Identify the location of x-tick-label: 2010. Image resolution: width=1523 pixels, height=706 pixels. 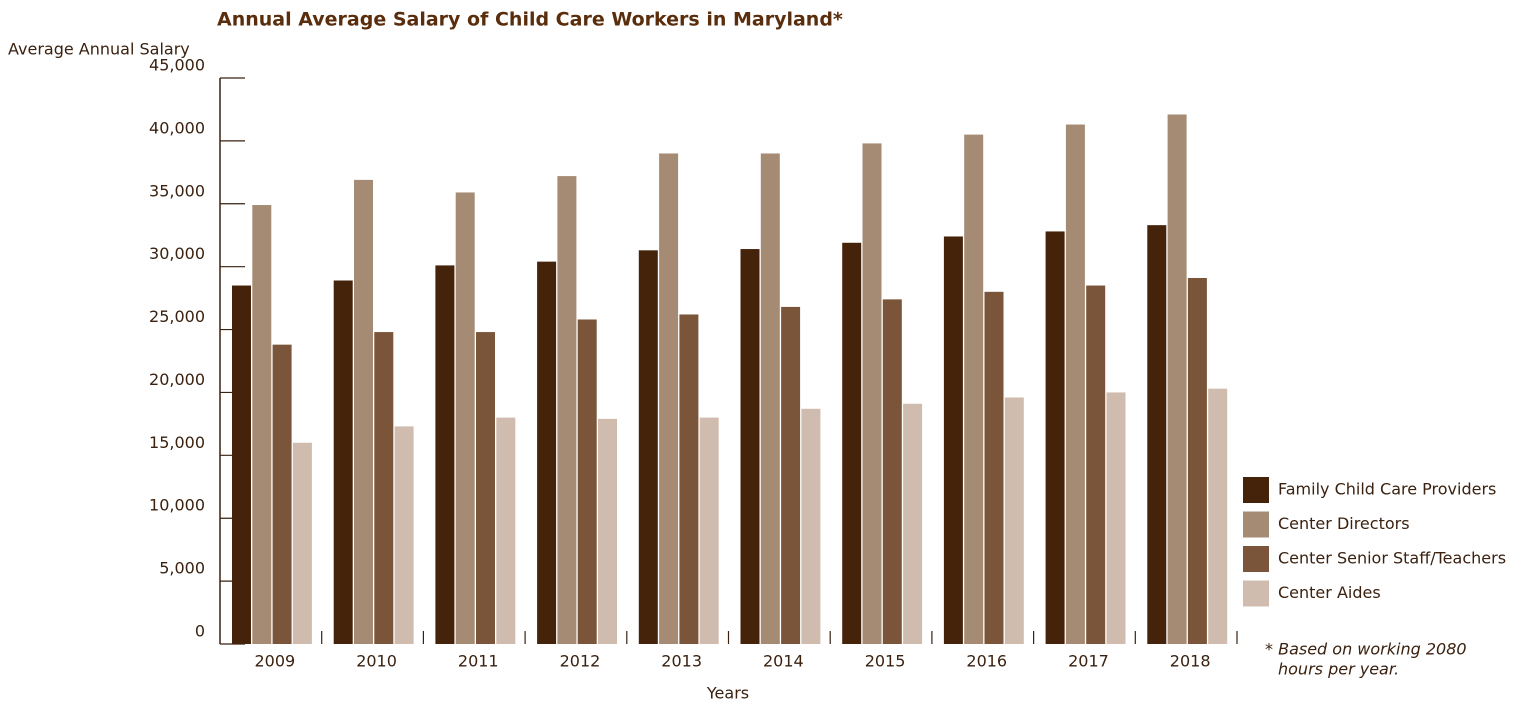
(376, 661).